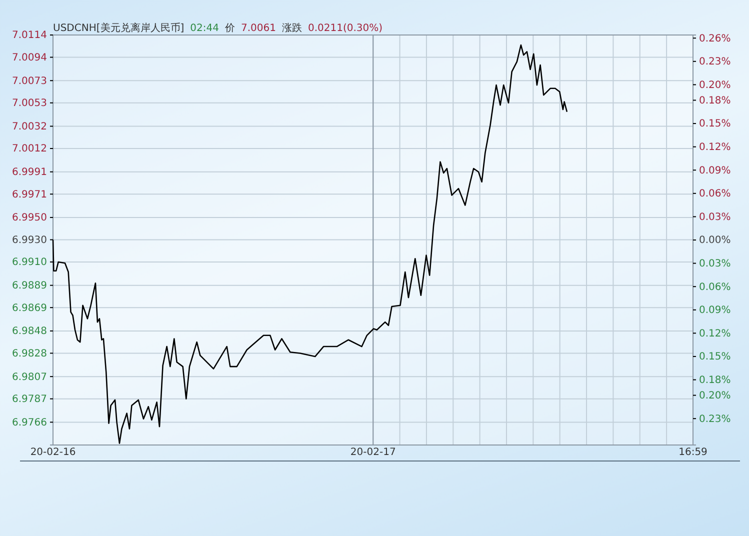  Describe the element at coordinates (29, 308) in the screenshot. I see `y-tick-label: 6.9869` at that location.